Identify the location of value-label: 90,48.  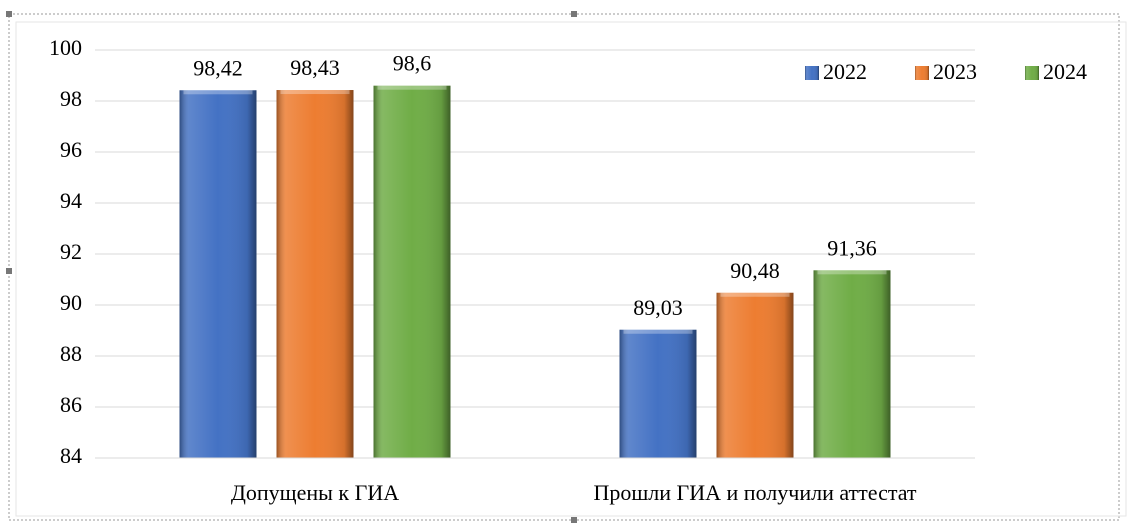
(755, 270).